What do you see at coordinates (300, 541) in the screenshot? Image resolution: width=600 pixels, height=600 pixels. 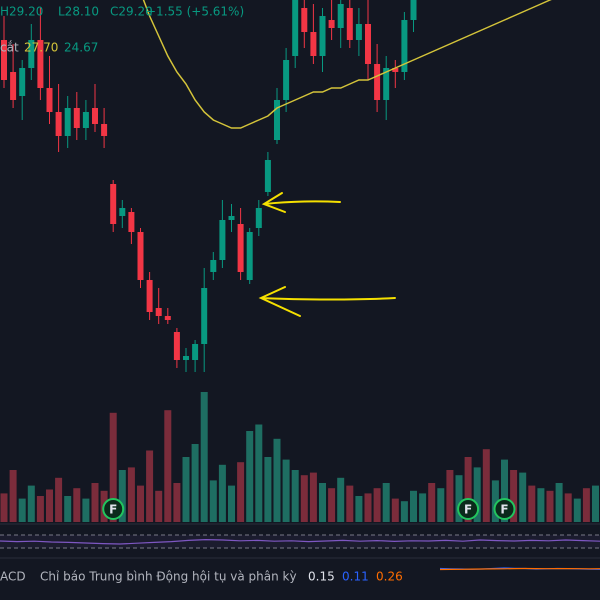 I see `oscillator-line` at bounding box center [300, 541].